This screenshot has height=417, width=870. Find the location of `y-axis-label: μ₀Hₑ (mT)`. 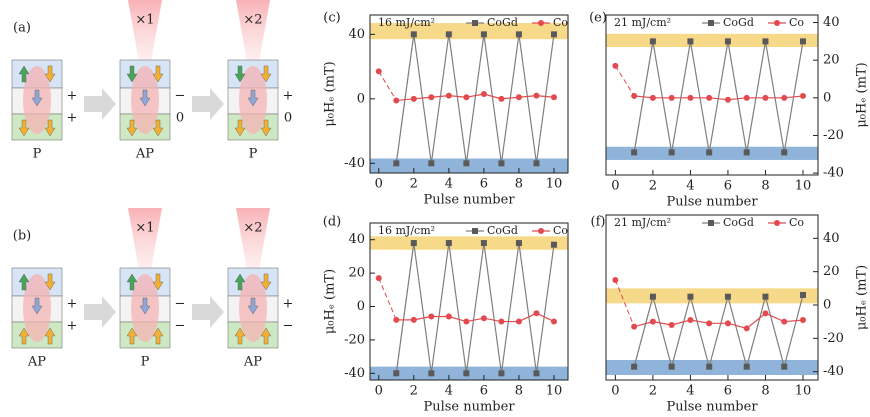

y-axis-label: μ₀Hₑ (mT) is located at coordinates (862, 297).